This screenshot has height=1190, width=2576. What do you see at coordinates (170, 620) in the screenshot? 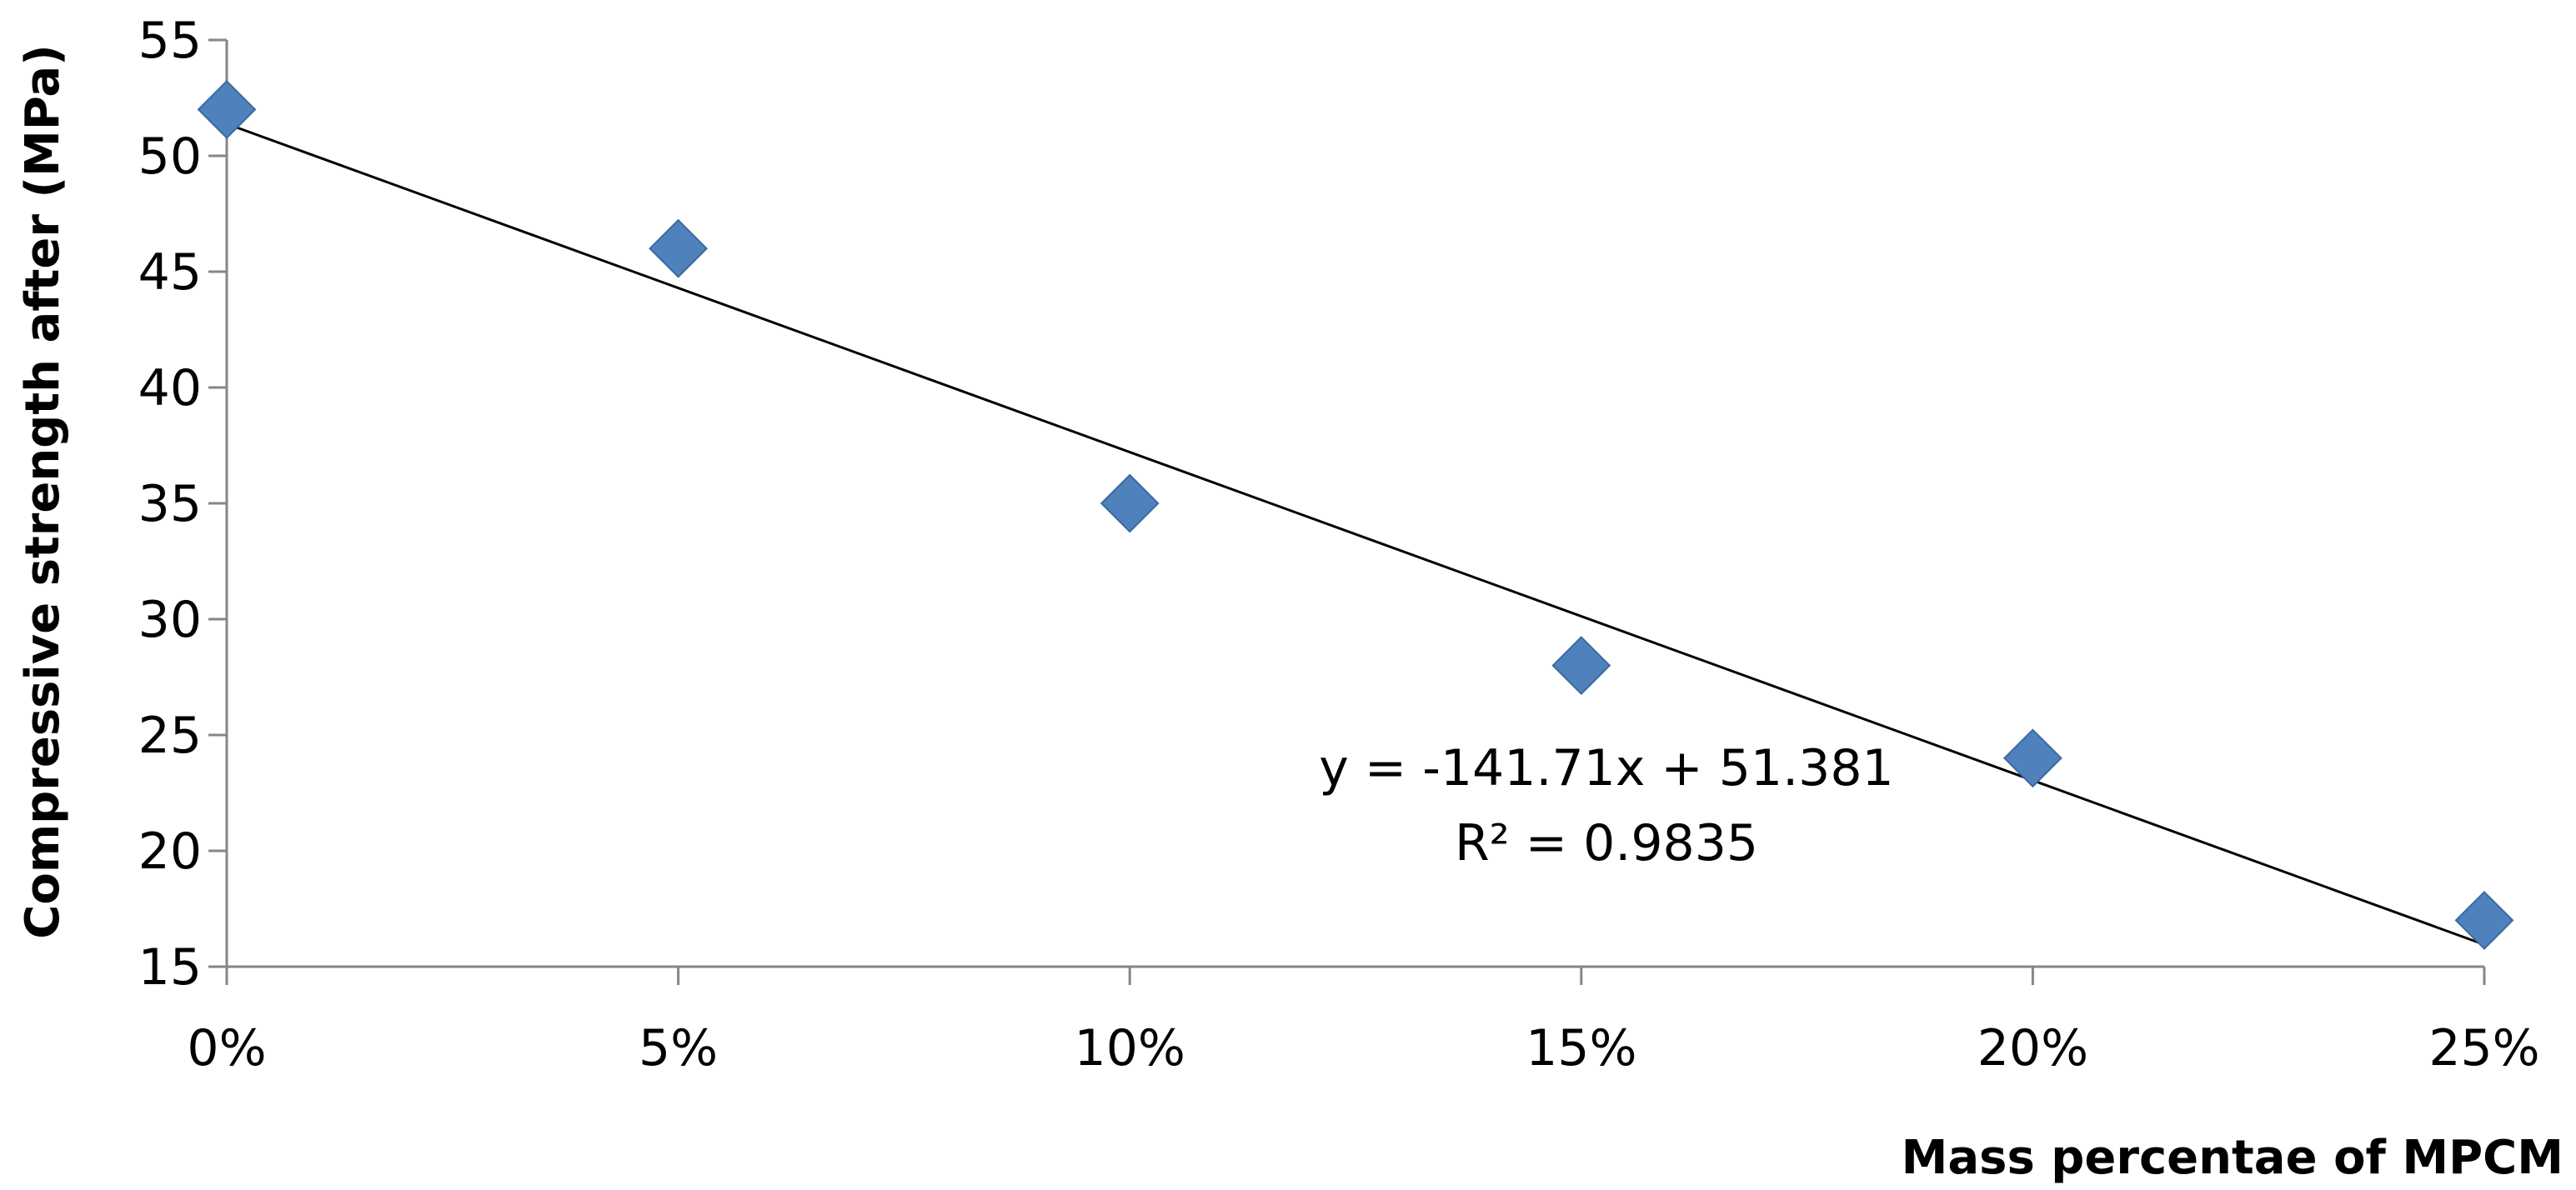
I see `y-tick-label: 30` at bounding box center [170, 620].